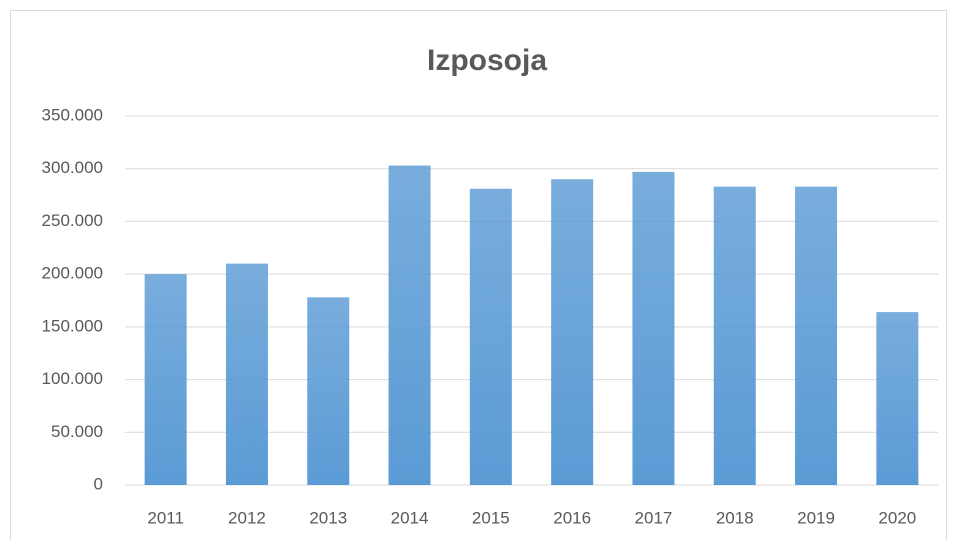  I want to click on x-tick-label: 2015, so click(491, 517).